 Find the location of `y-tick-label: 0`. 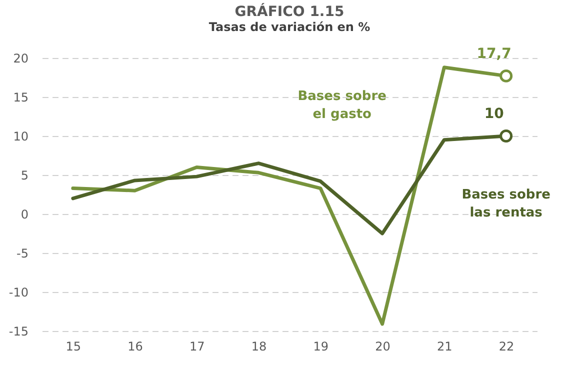

y-tick-label: 0 is located at coordinates (24, 215).